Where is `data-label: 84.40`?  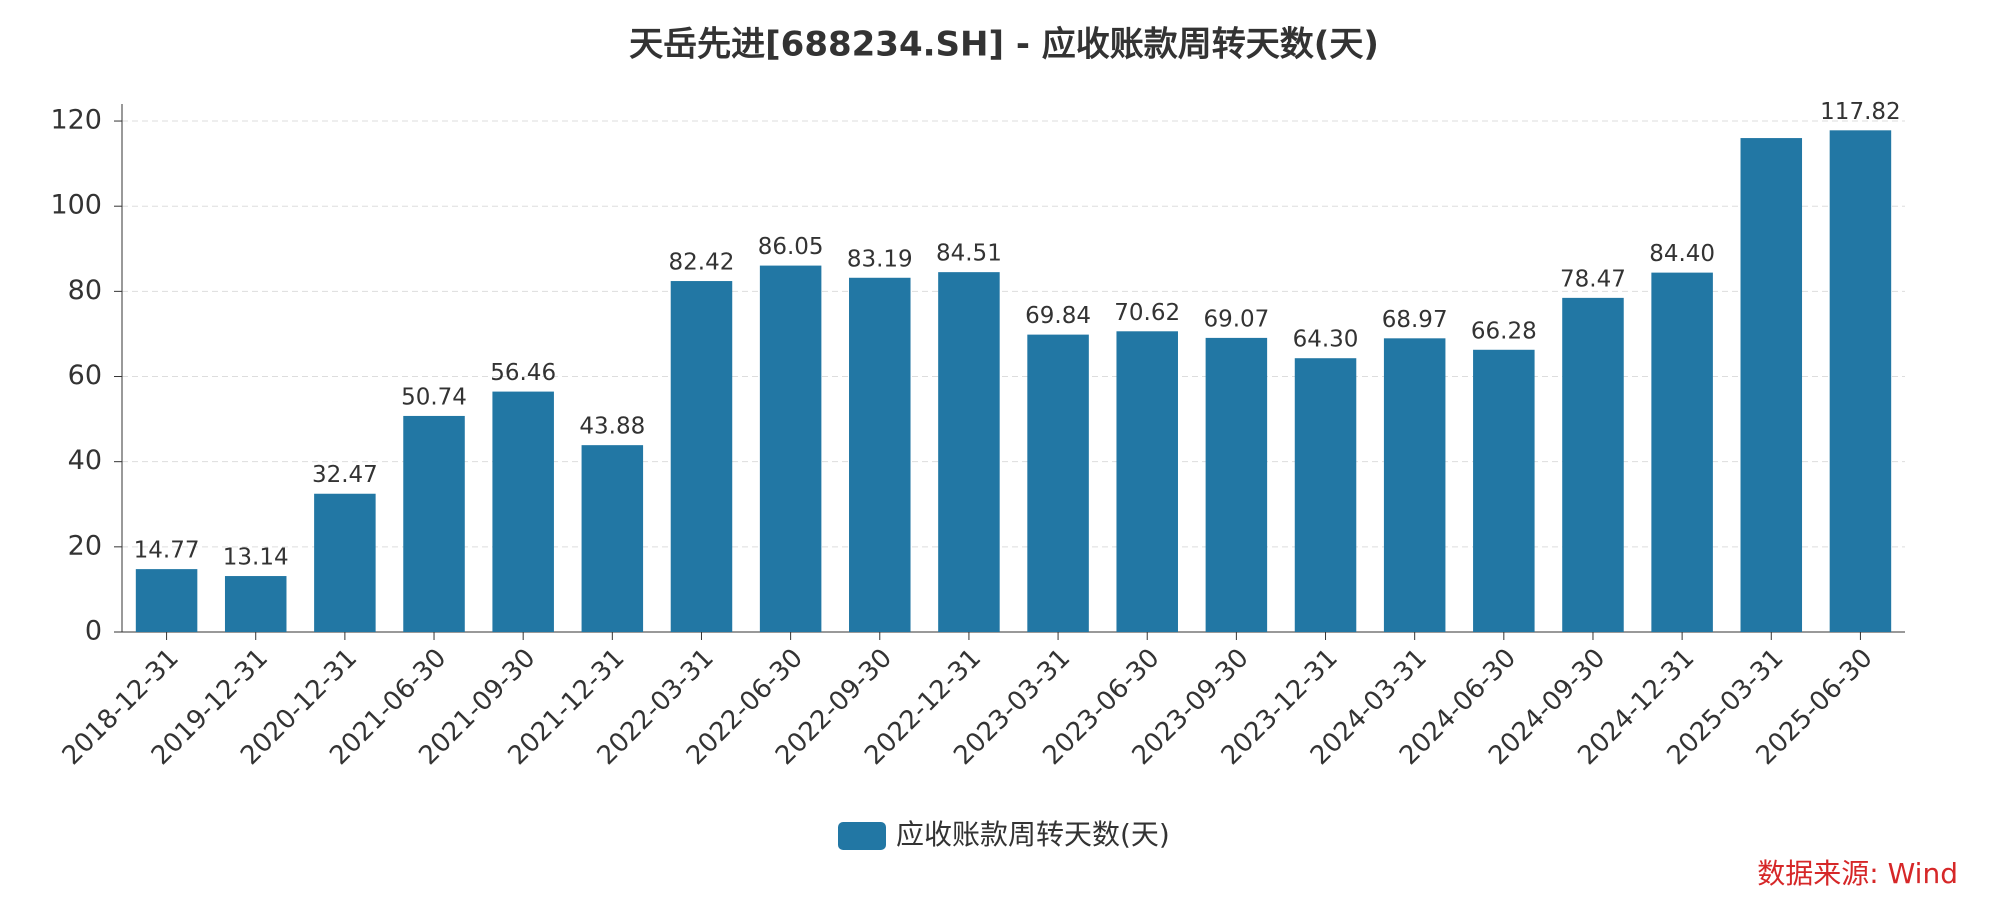 data-label: 84.40 is located at coordinates (1682, 254).